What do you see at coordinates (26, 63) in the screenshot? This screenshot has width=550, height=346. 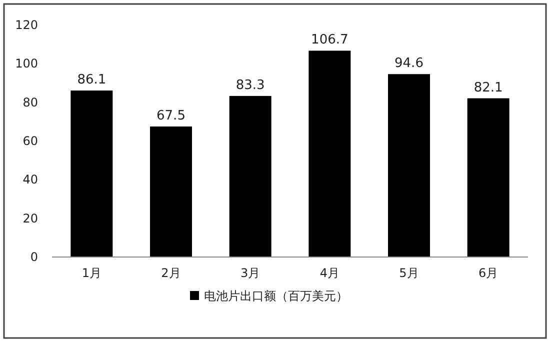 I see `y-tick-label: 100` at bounding box center [26, 63].